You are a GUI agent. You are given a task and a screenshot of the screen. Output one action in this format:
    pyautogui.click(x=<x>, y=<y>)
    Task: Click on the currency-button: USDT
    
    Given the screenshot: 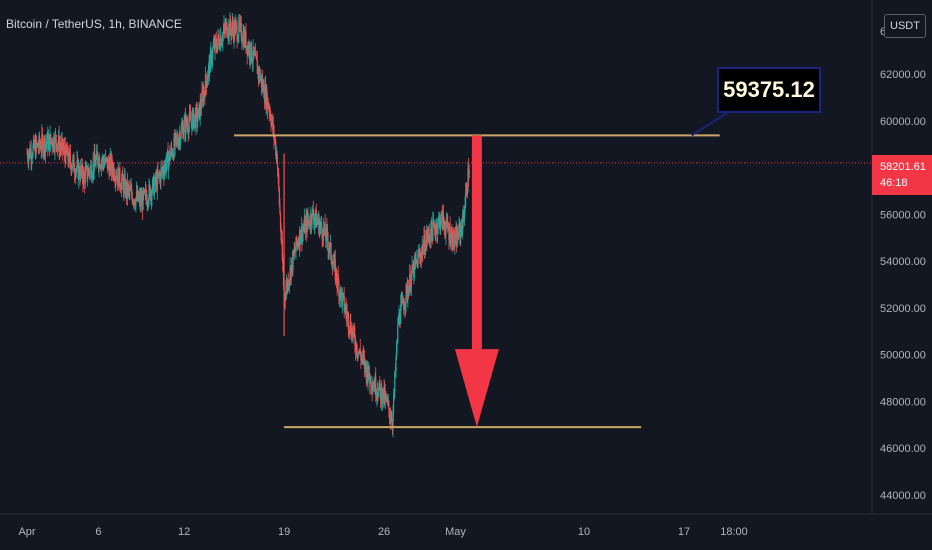 What is the action you would take?
    pyautogui.click(x=905, y=26)
    